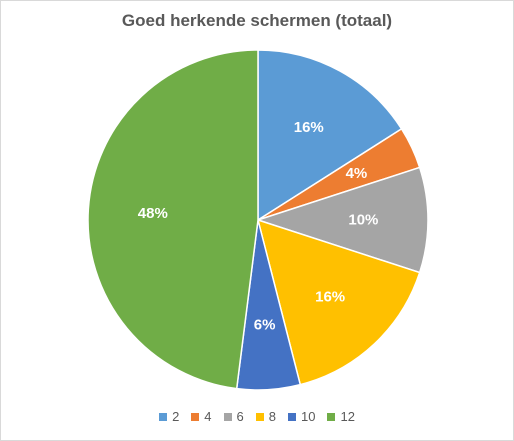 The image size is (514, 441). I want to click on data-label-12: 48%, so click(153, 213).